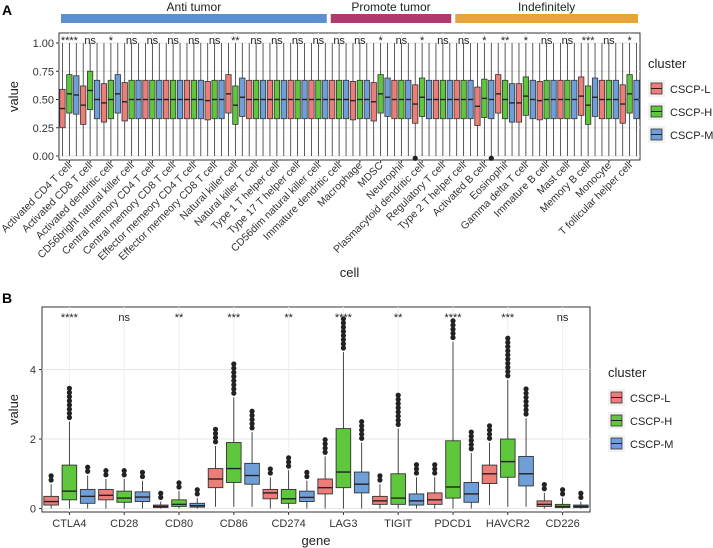  What do you see at coordinates (650, 399) in the screenshot?
I see `legend-label-b: CSCP-L` at bounding box center [650, 399].